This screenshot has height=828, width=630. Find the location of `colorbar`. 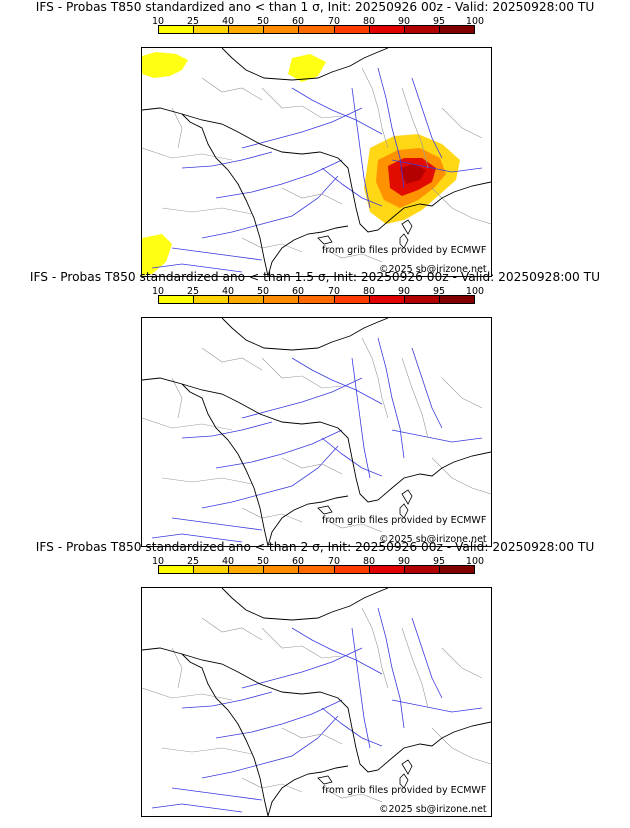

colorbar is located at coordinates (316, 569).